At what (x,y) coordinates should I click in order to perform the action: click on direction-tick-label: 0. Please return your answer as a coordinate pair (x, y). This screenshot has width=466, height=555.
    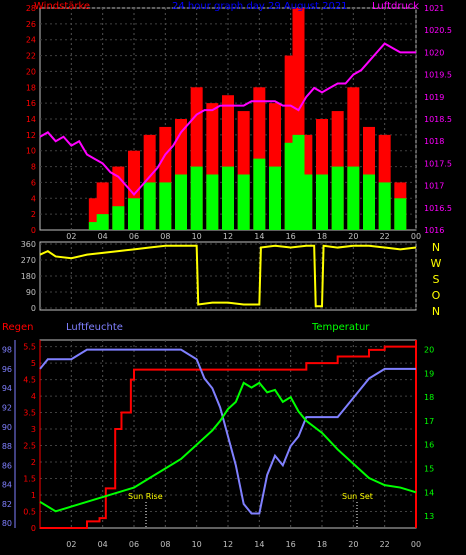
    Looking at the image, I should click on (33, 308).